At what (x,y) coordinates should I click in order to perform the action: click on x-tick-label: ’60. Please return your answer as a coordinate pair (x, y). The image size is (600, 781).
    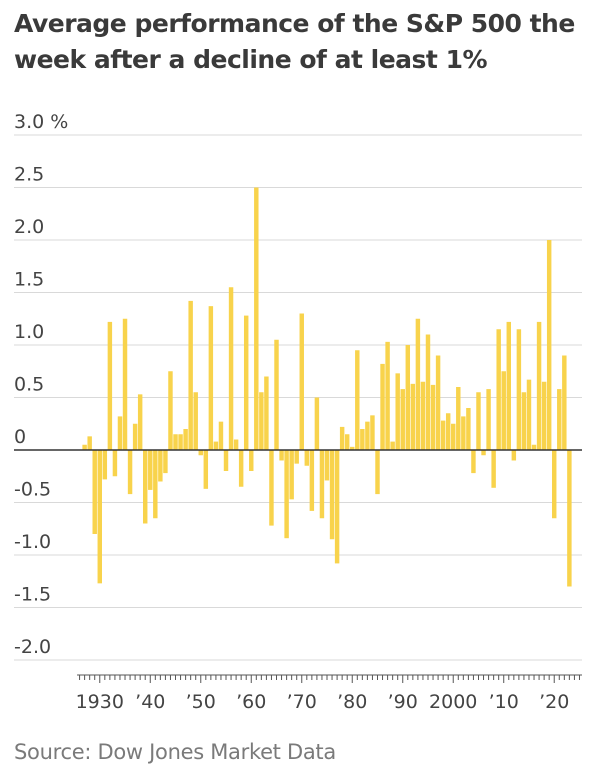
    Looking at the image, I should click on (251, 702).